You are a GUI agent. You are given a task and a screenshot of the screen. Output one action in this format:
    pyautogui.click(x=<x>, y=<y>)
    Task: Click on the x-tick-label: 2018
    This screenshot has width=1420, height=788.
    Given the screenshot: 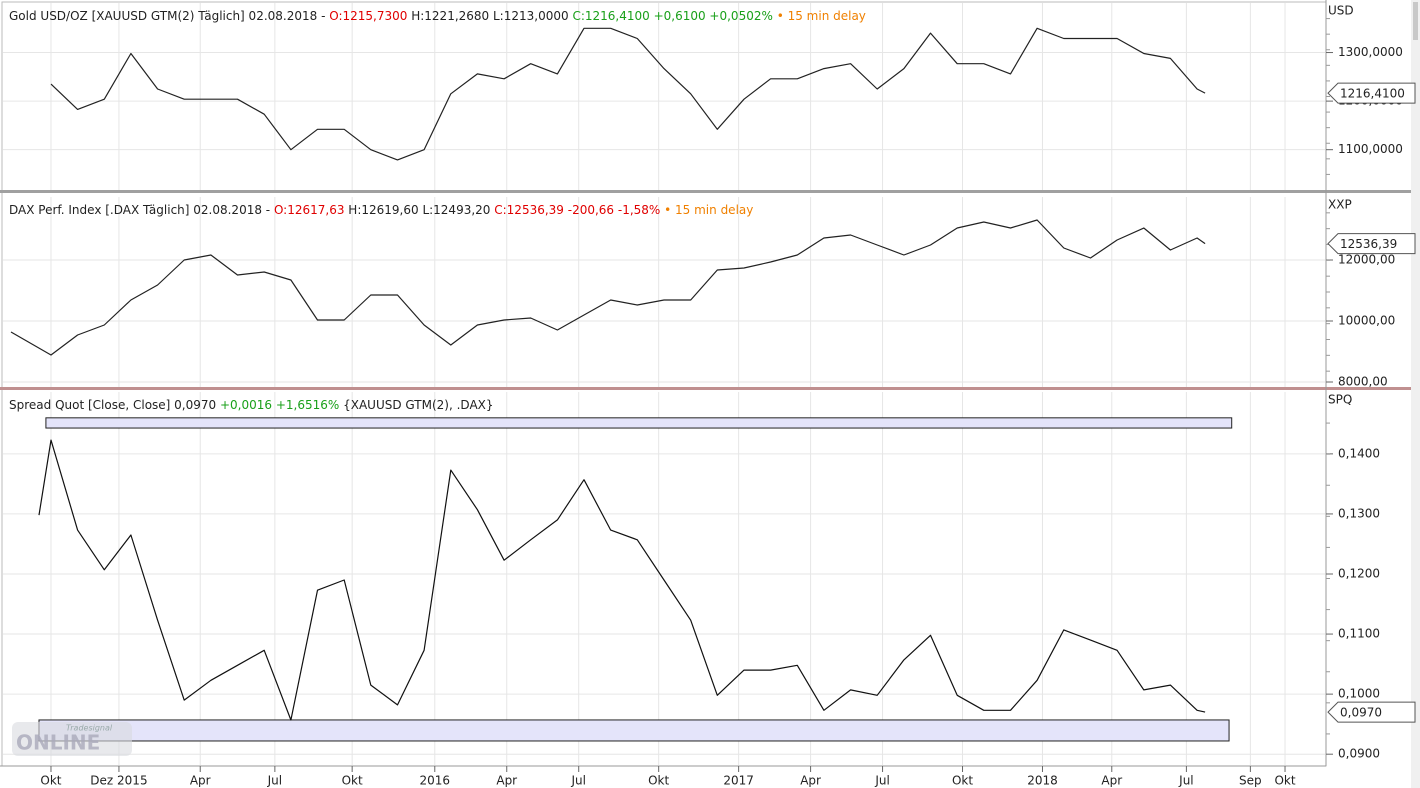 What is the action you would take?
    pyautogui.click(x=1042, y=781)
    